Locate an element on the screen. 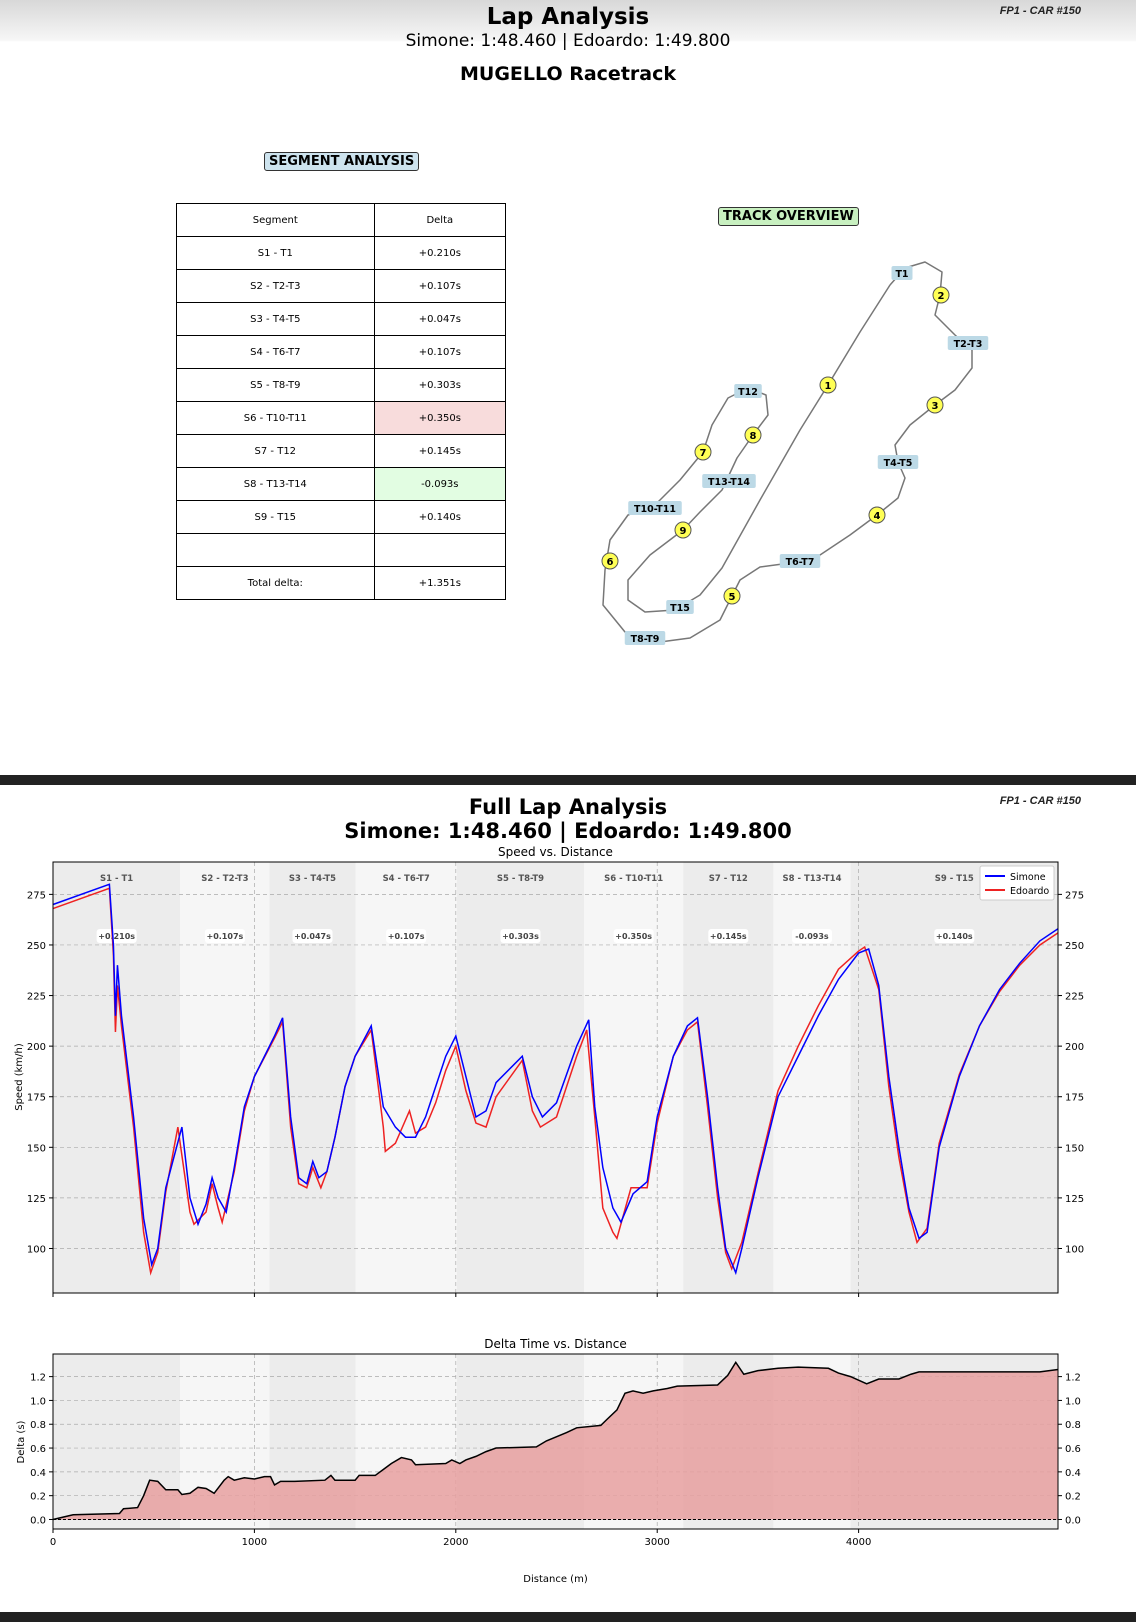 The width and height of the screenshot is (1136, 1622). chart-title: Delta Time vs. Distance is located at coordinates (555, 1344).